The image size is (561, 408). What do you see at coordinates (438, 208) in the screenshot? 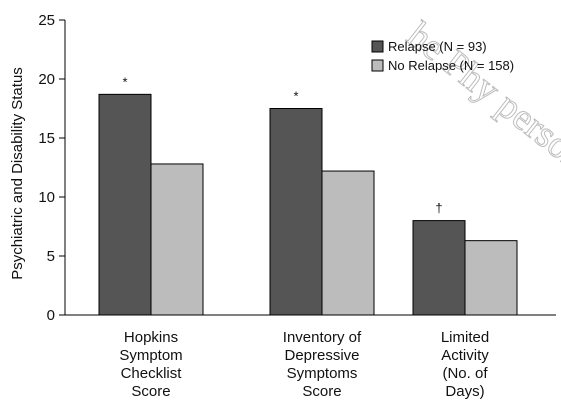
I see `significance-marker: †` at bounding box center [438, 208].